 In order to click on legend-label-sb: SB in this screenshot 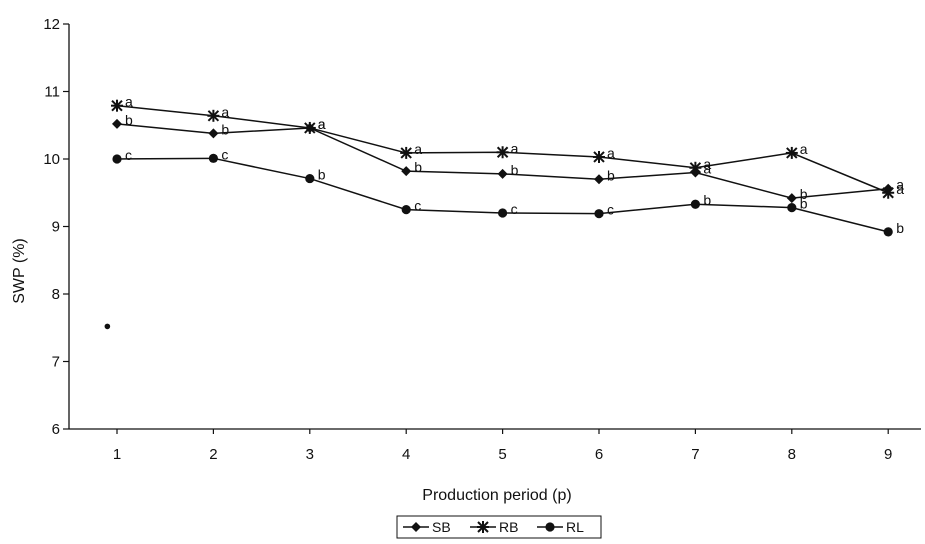, I will do `click(441, 527)`.